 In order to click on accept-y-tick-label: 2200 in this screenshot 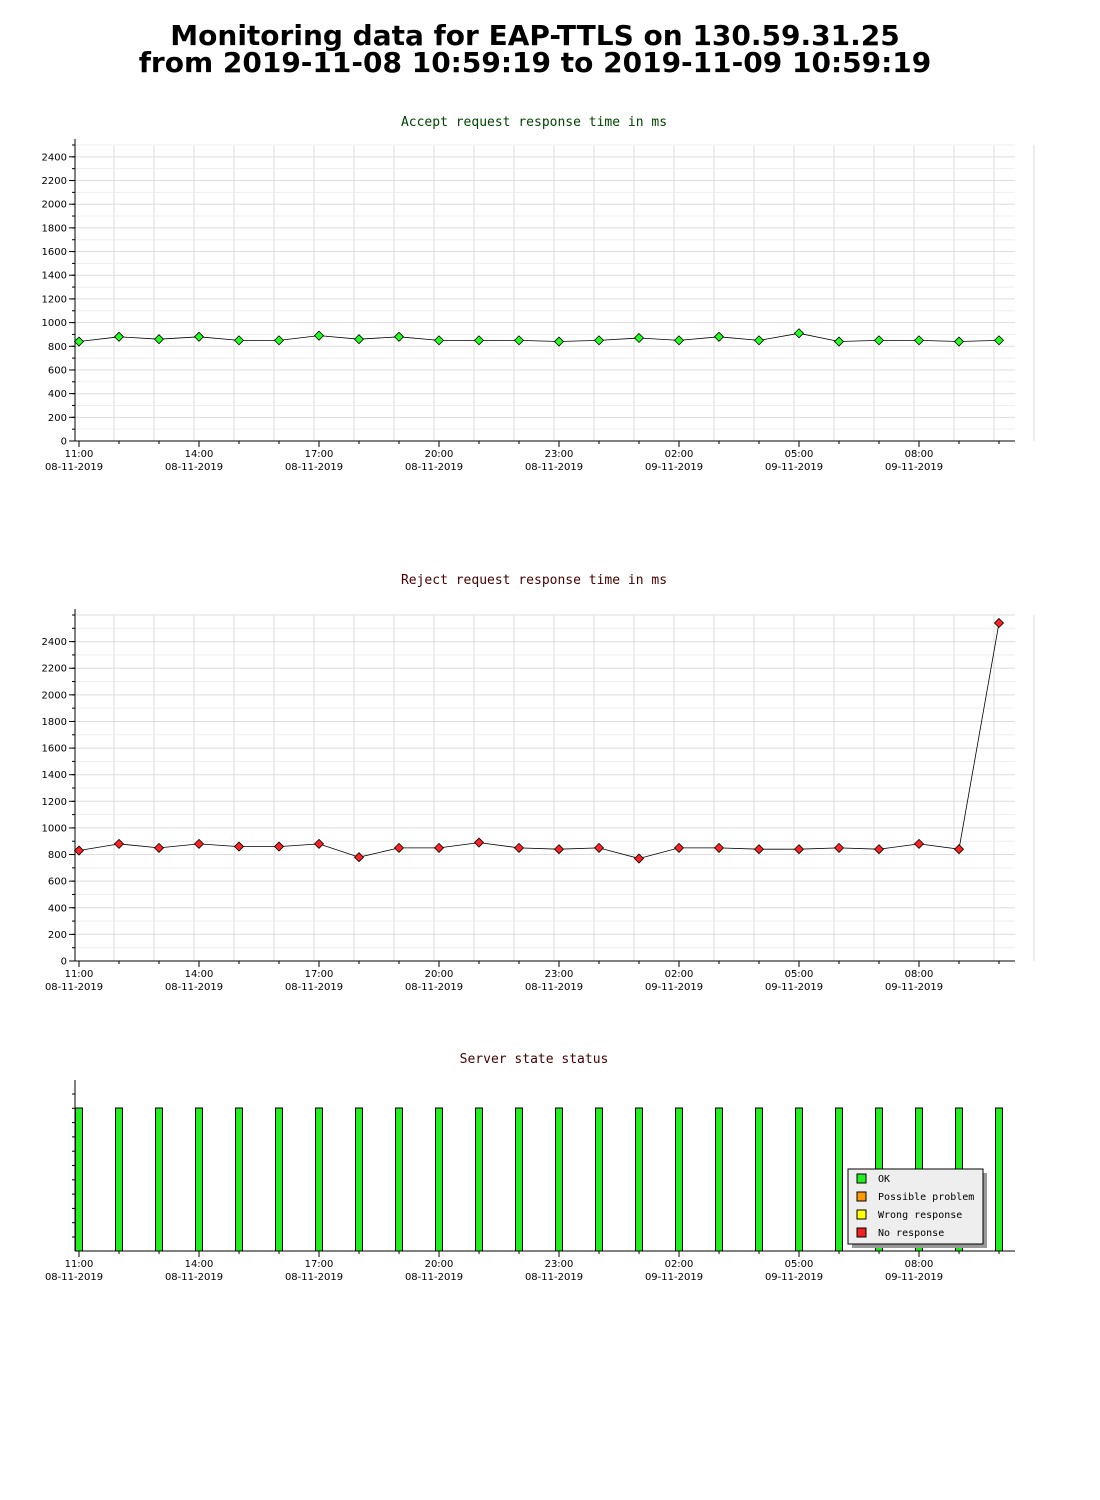, I will do `click(54, 181)`.